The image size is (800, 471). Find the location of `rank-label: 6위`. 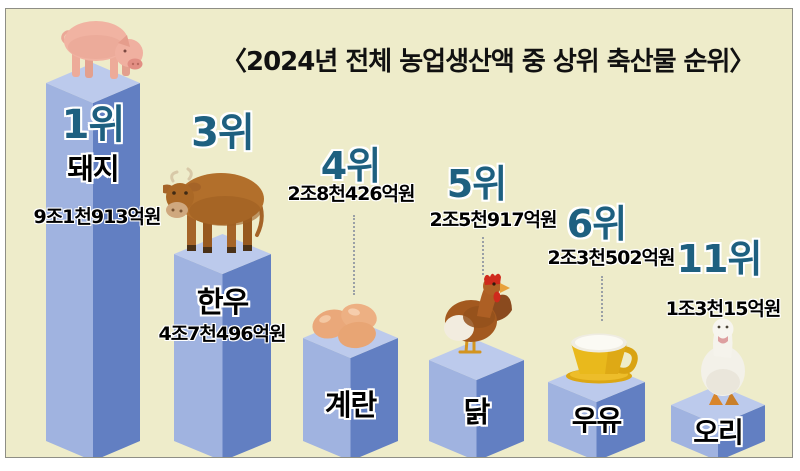

rank-label: 6위 is located at coordinates (596, 224).